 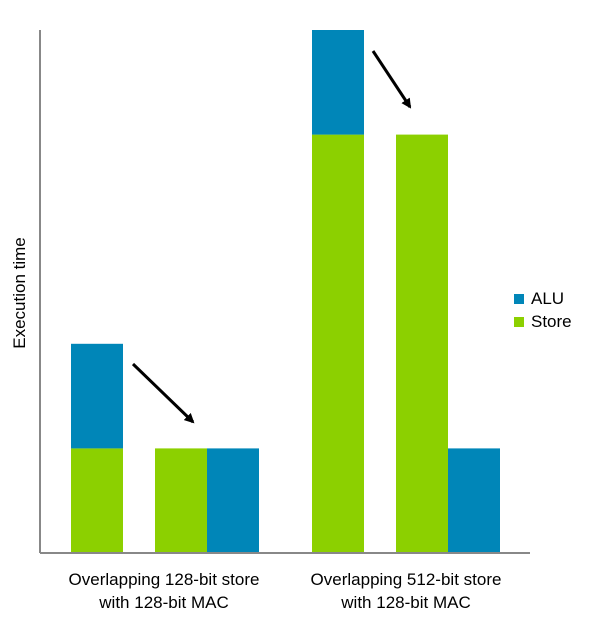 What do you see at coordinates (181, 500) in the screenshot?
I see `bar-group-1-bar-2-store` at bounding box center [181, 500].